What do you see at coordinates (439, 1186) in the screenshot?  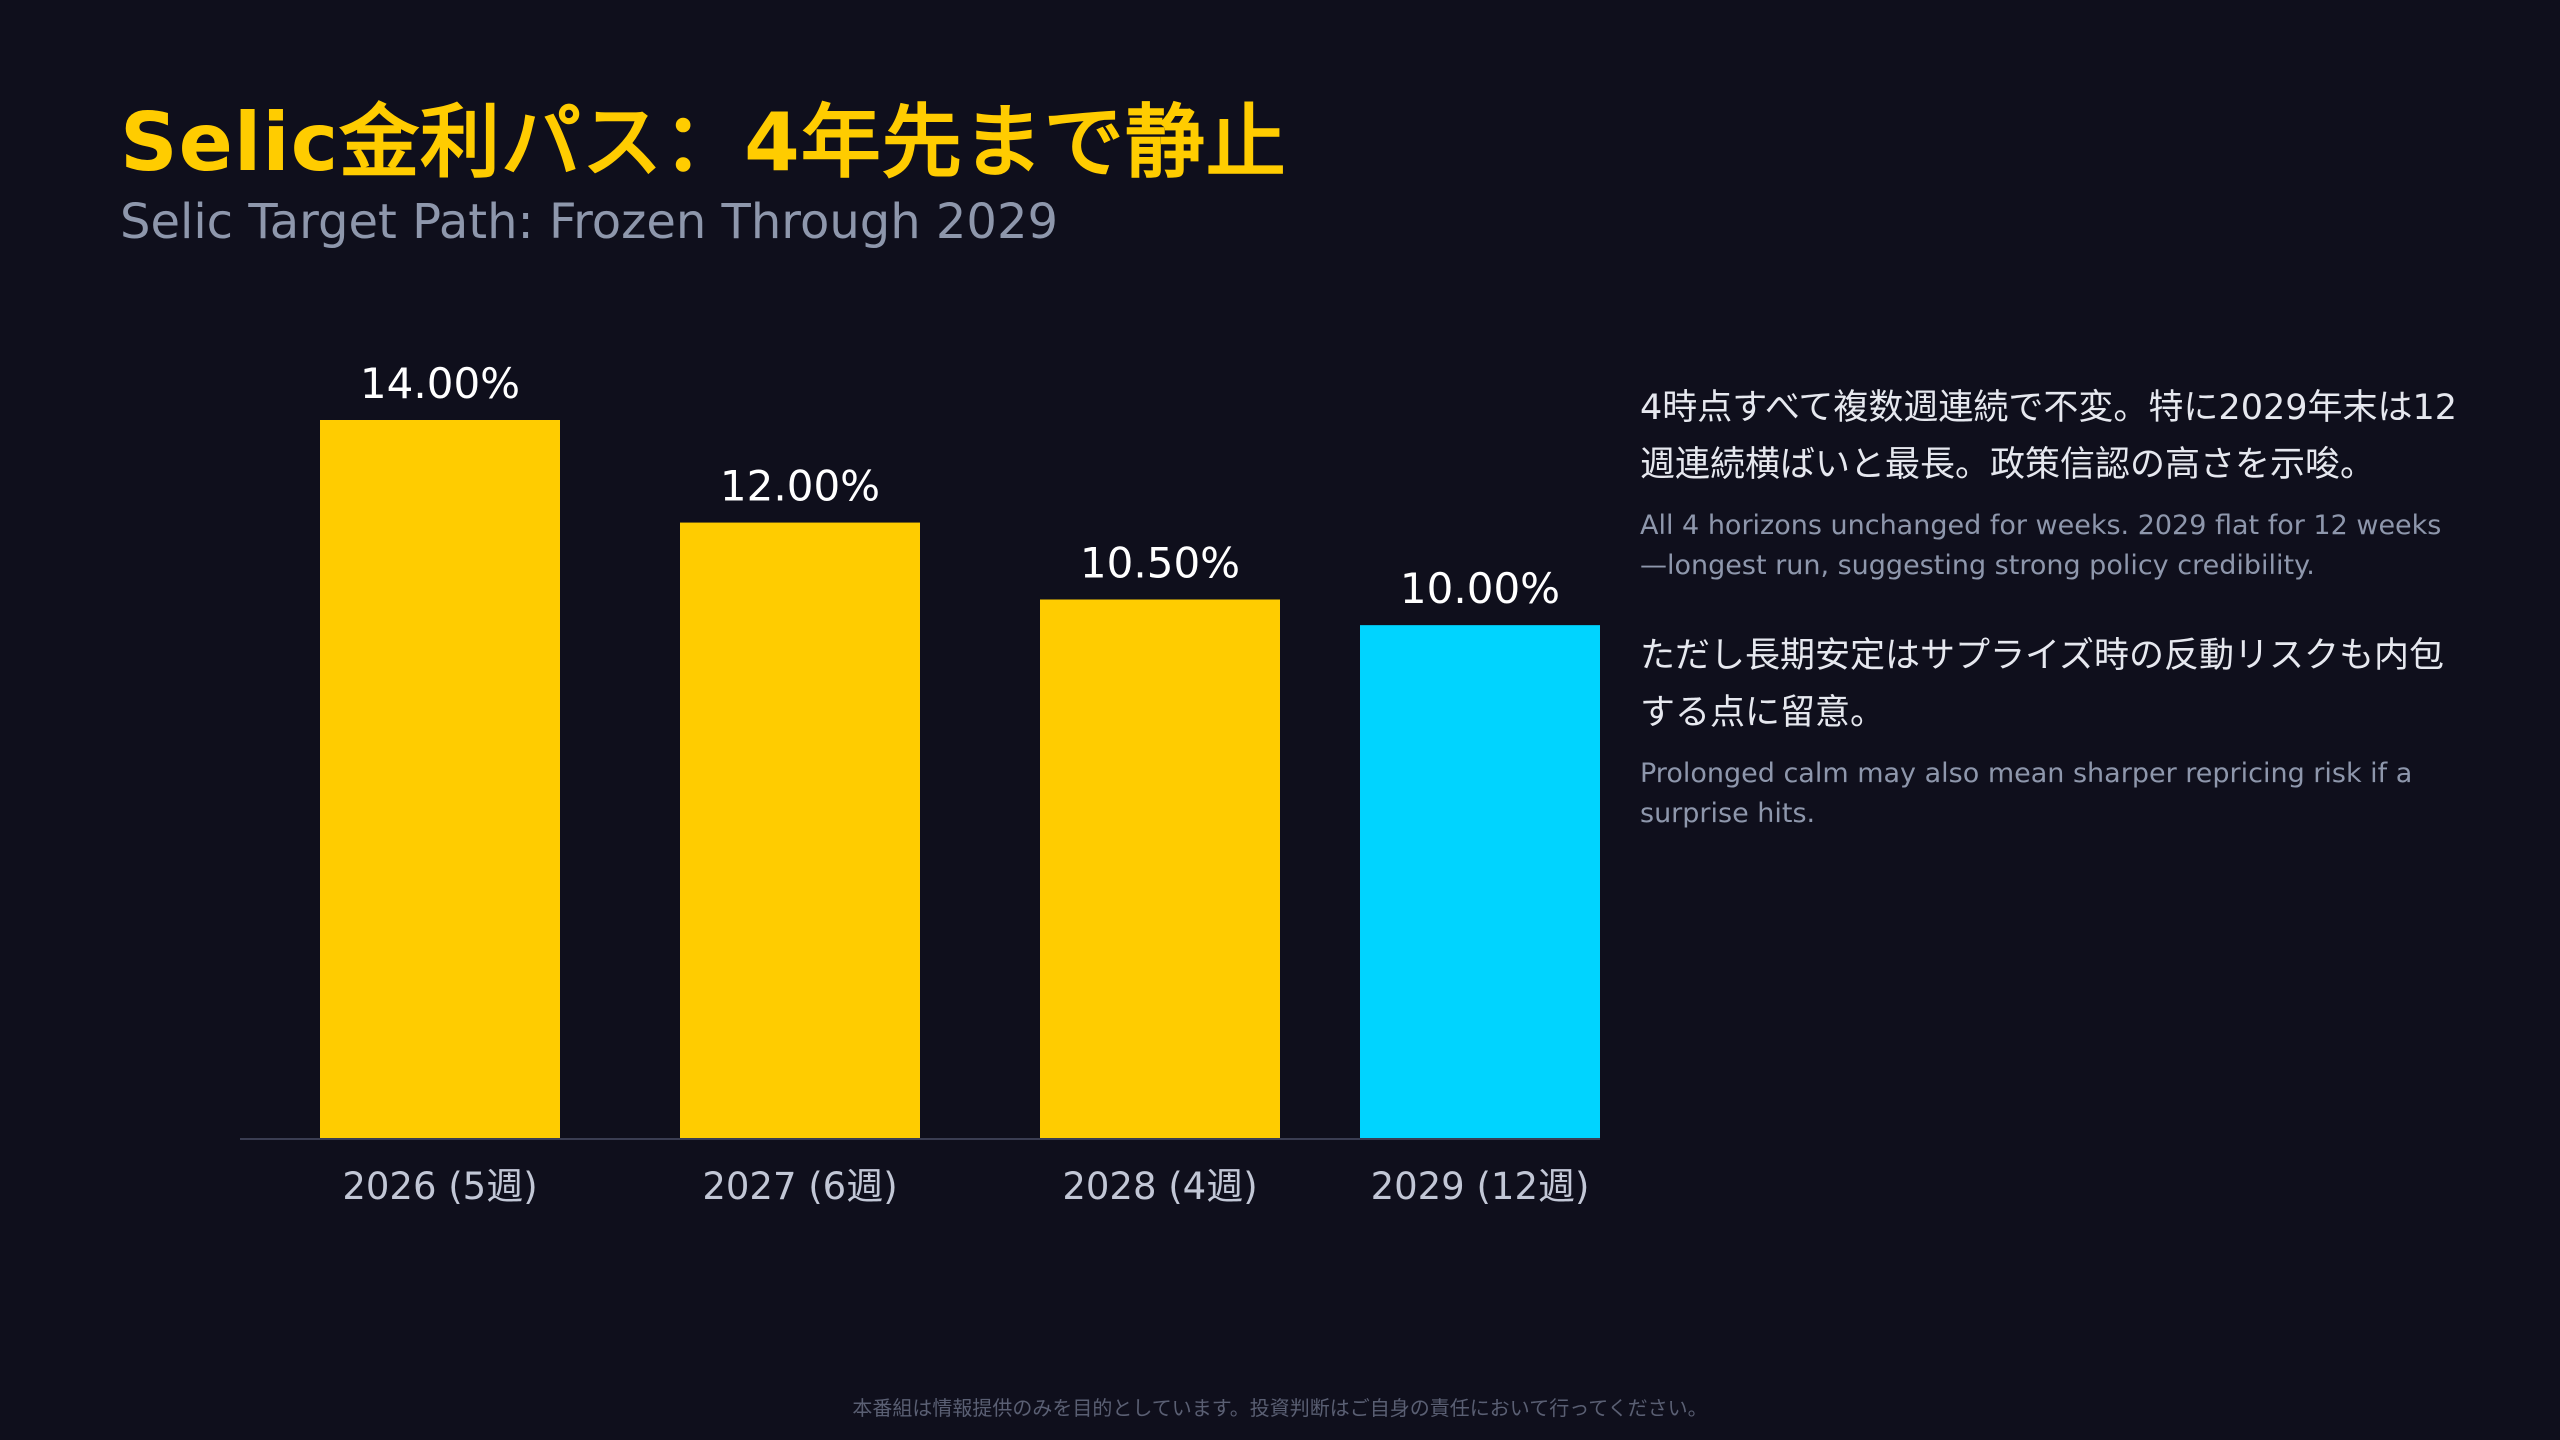 I see `x-tick-label-0: 2026 (5週)` at bounding box center [439, 1186].